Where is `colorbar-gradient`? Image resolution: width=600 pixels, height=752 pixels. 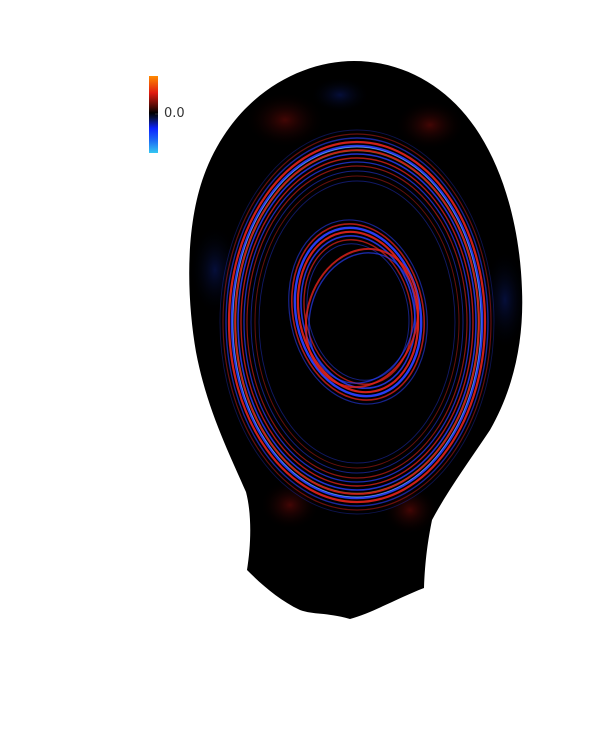
colorbar-gradient is located at coordinates (153, 114).